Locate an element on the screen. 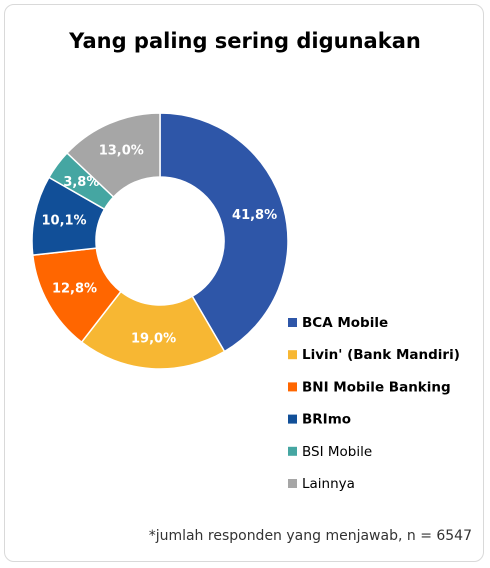 This screenshot has height=568, width=490. slice-label: 12,8% is located at coordinates (74, 288).